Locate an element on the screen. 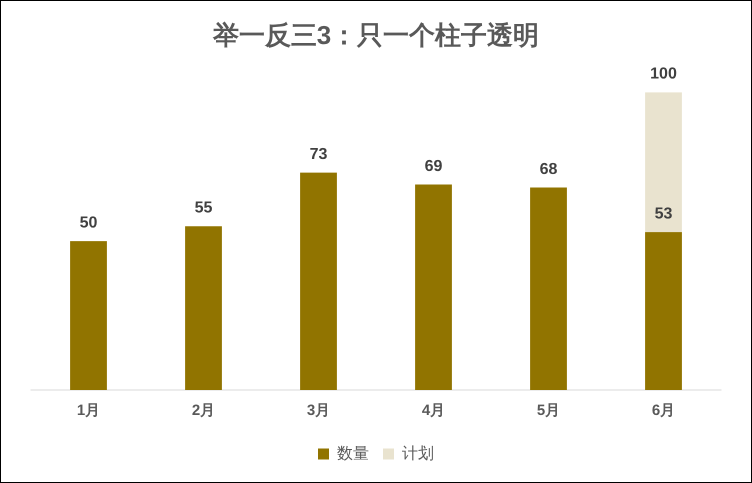 Image resolution: width=752 pixels, height=483 pixels. x-tick-label: 1月 is located at coordinates (88, 411).